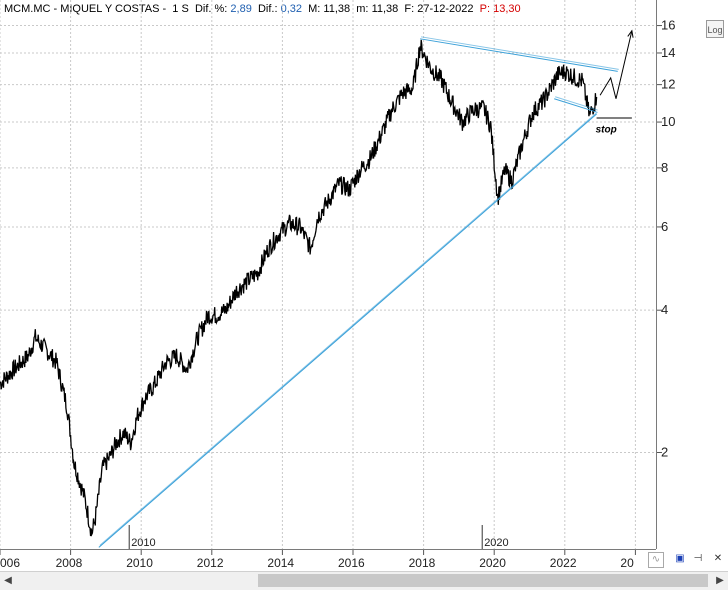 This screenshot has width=728, height=590. Describe the element at coordinates (507, 9) in the screenshot. I see `price-value: 13,30` at that location.